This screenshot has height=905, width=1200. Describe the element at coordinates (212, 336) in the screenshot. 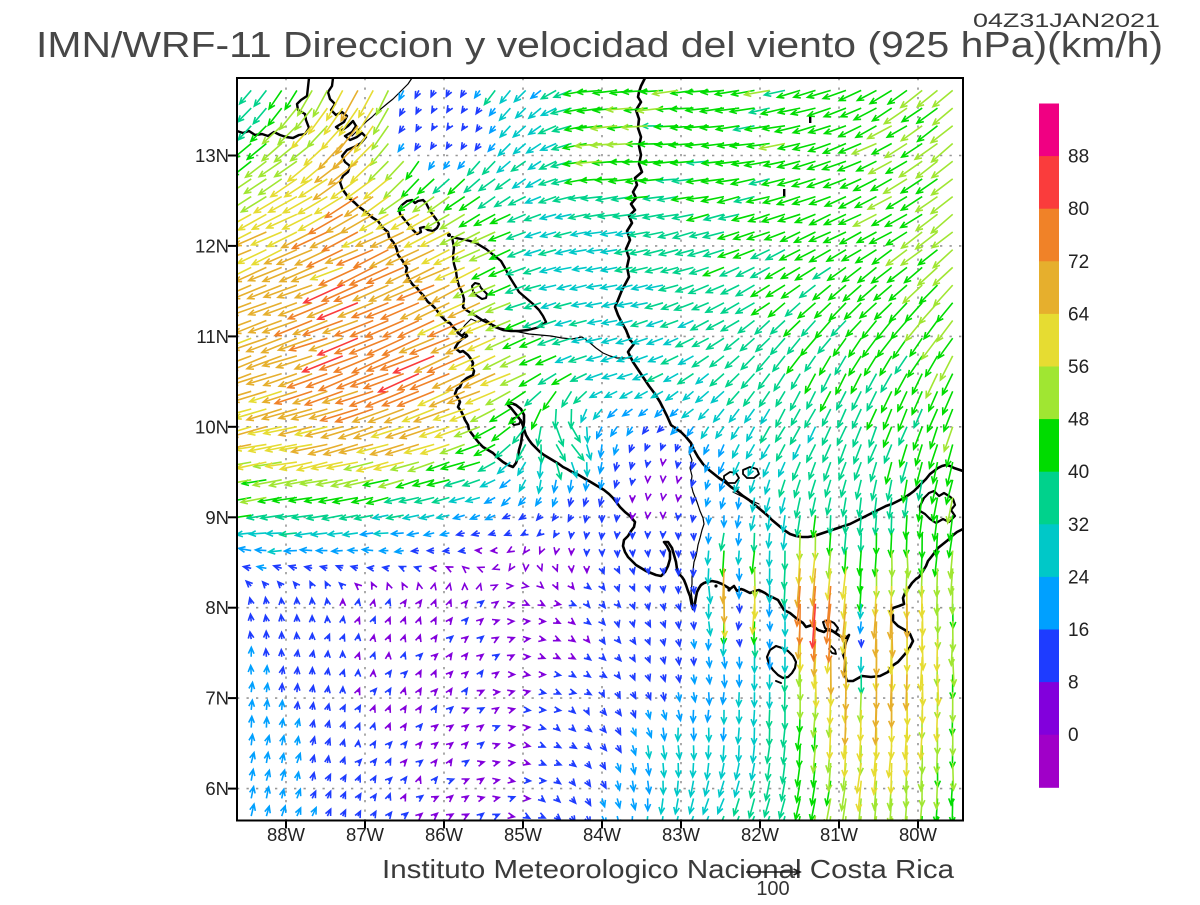

I see `svg-text: 11N` at that location.